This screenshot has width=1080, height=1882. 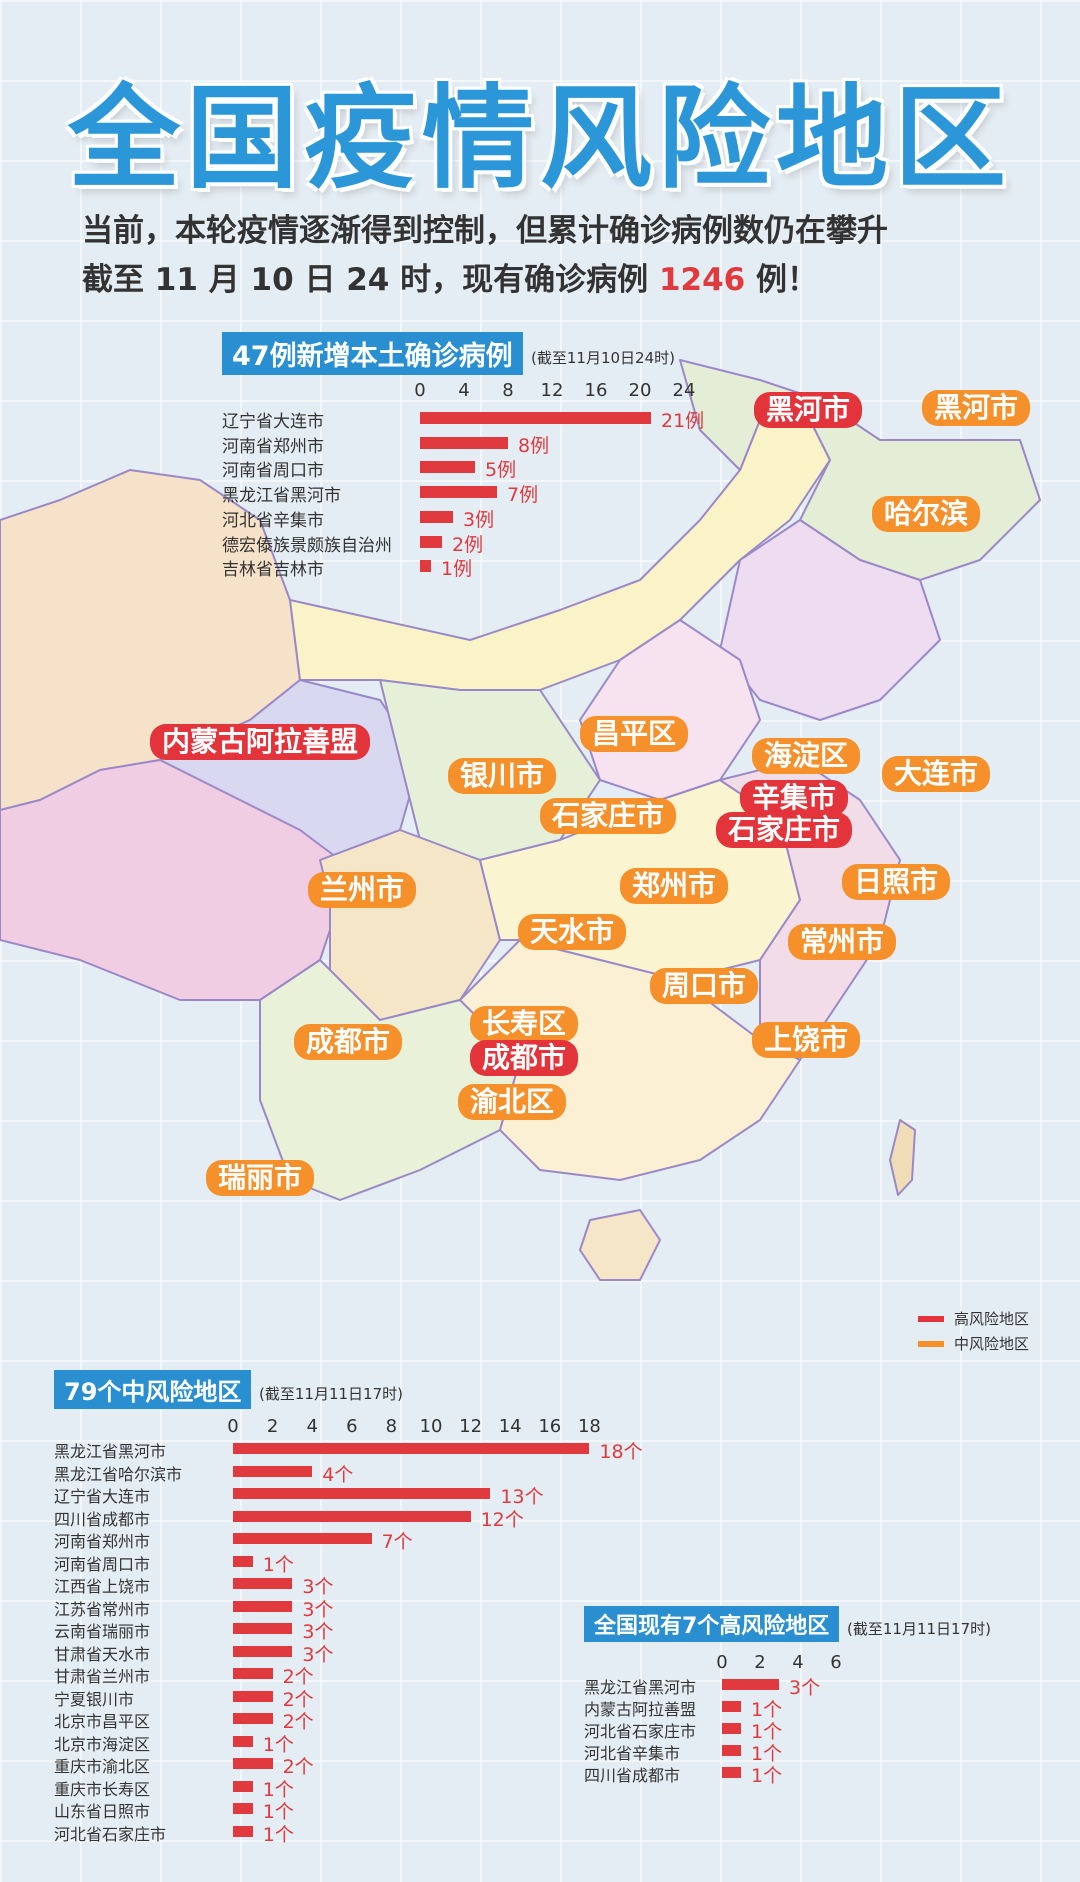 I want to click on category-label: 北京市海淀区, so click(x=102, y=1744).